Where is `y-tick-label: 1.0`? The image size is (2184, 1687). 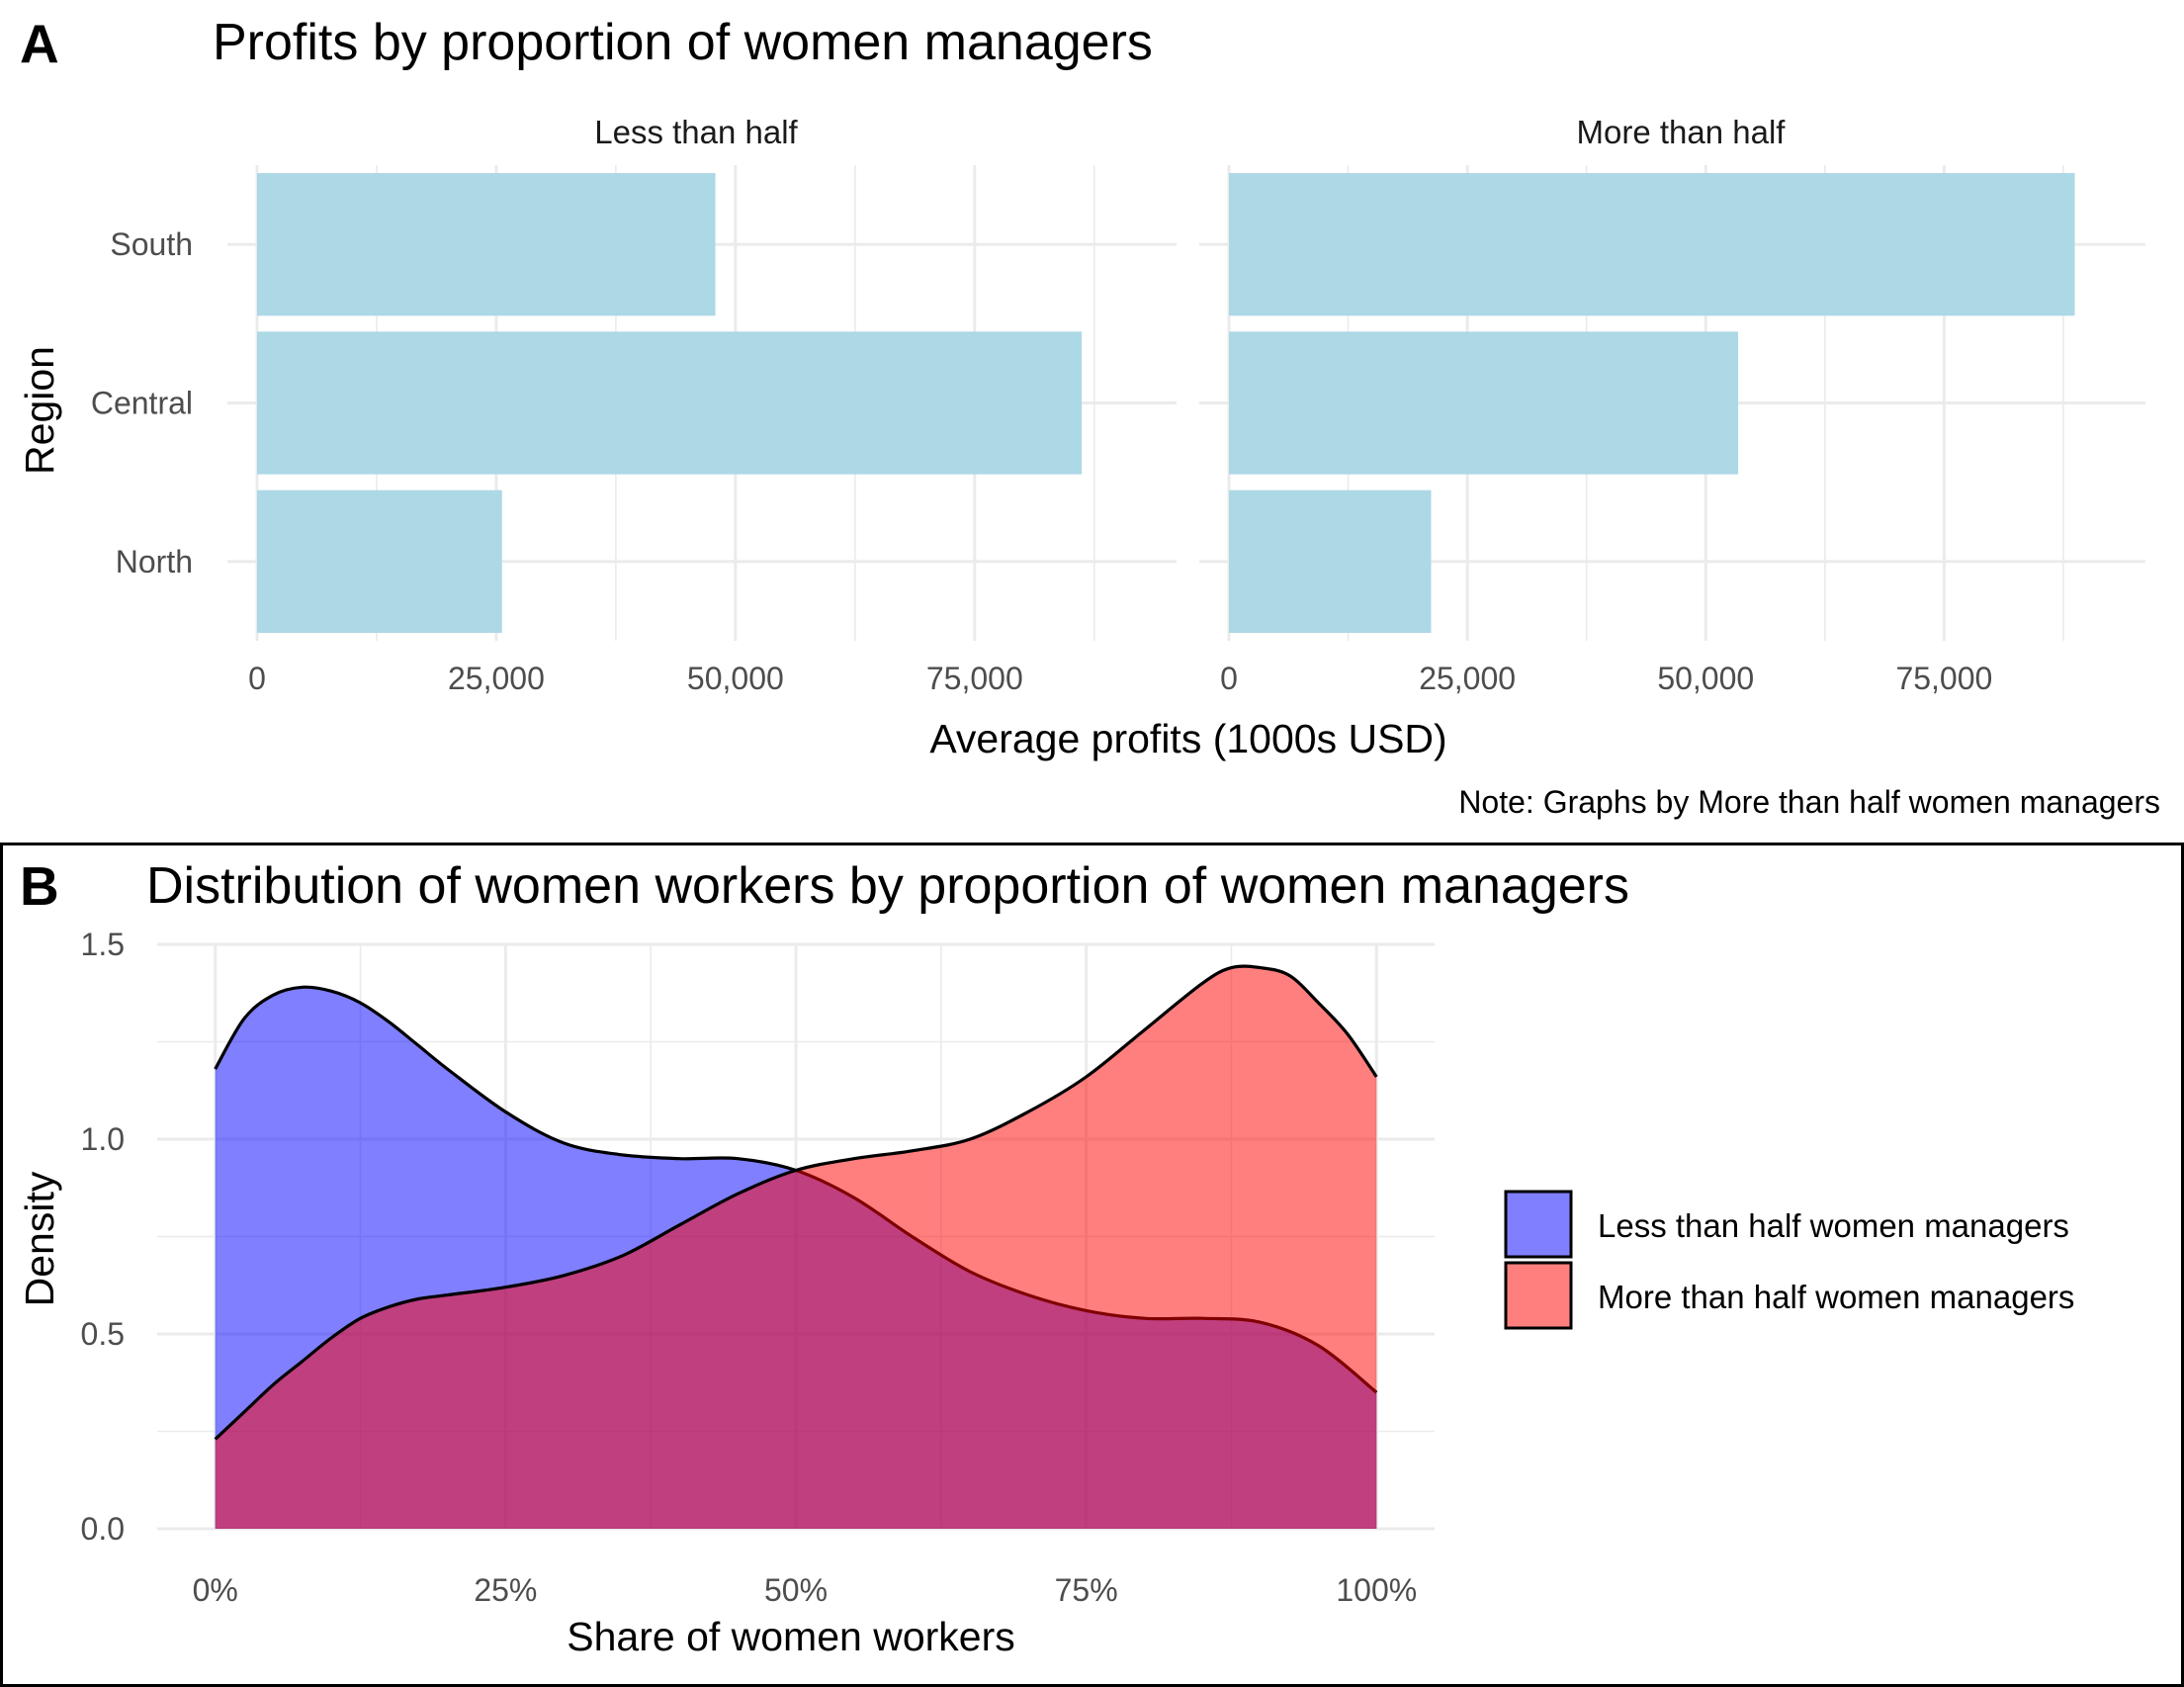 y-tick-label: 1.0 is located at coordinates (103, 1139).